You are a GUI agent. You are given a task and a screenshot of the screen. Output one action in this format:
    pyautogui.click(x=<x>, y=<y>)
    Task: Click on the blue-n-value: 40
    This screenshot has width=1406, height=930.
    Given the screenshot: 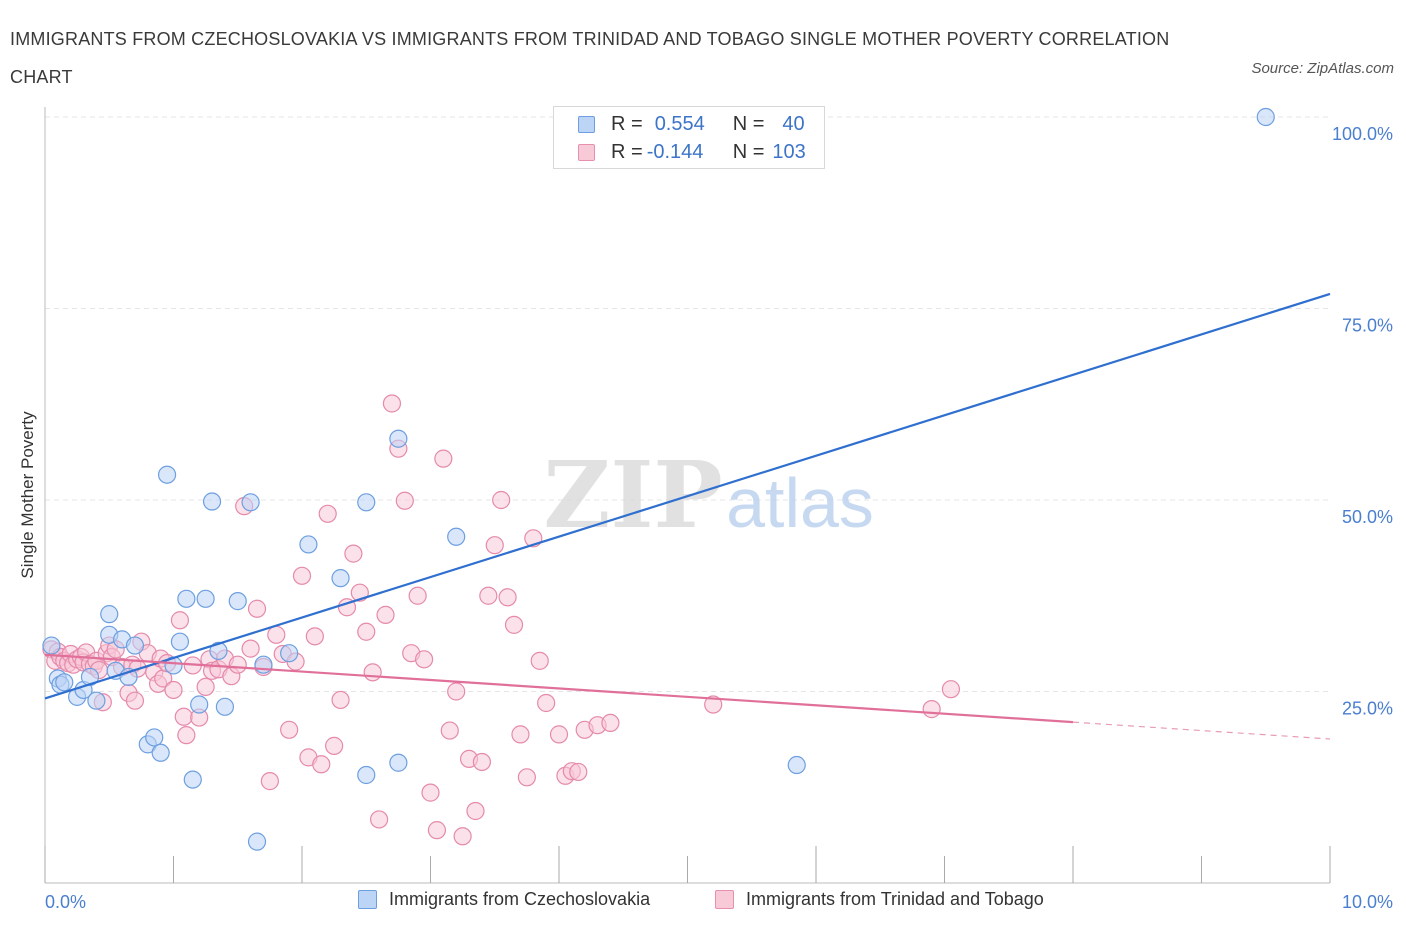 What is the action you would take?
    pyautogui.click(x=793, y=123)
    